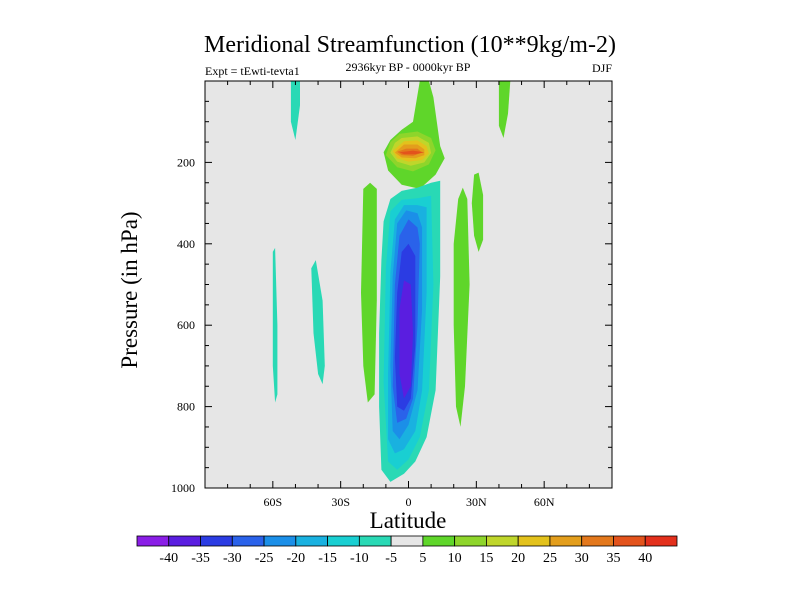  What do you see at coordinates (168, 558) in the screenshot?
I see `colorbar-label: -40` at bounding box center [168, 558].